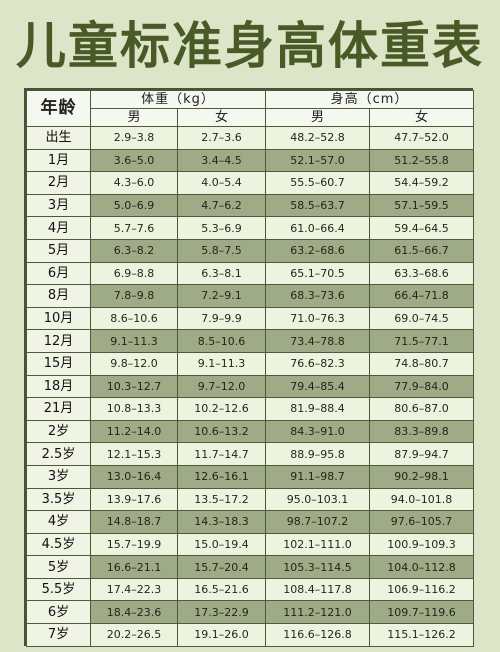  What do you see at coordinates (221, 205) in the screenshot?
I see `weight-female-cell: 4.7–6.2` at bounding box center [221, 205].